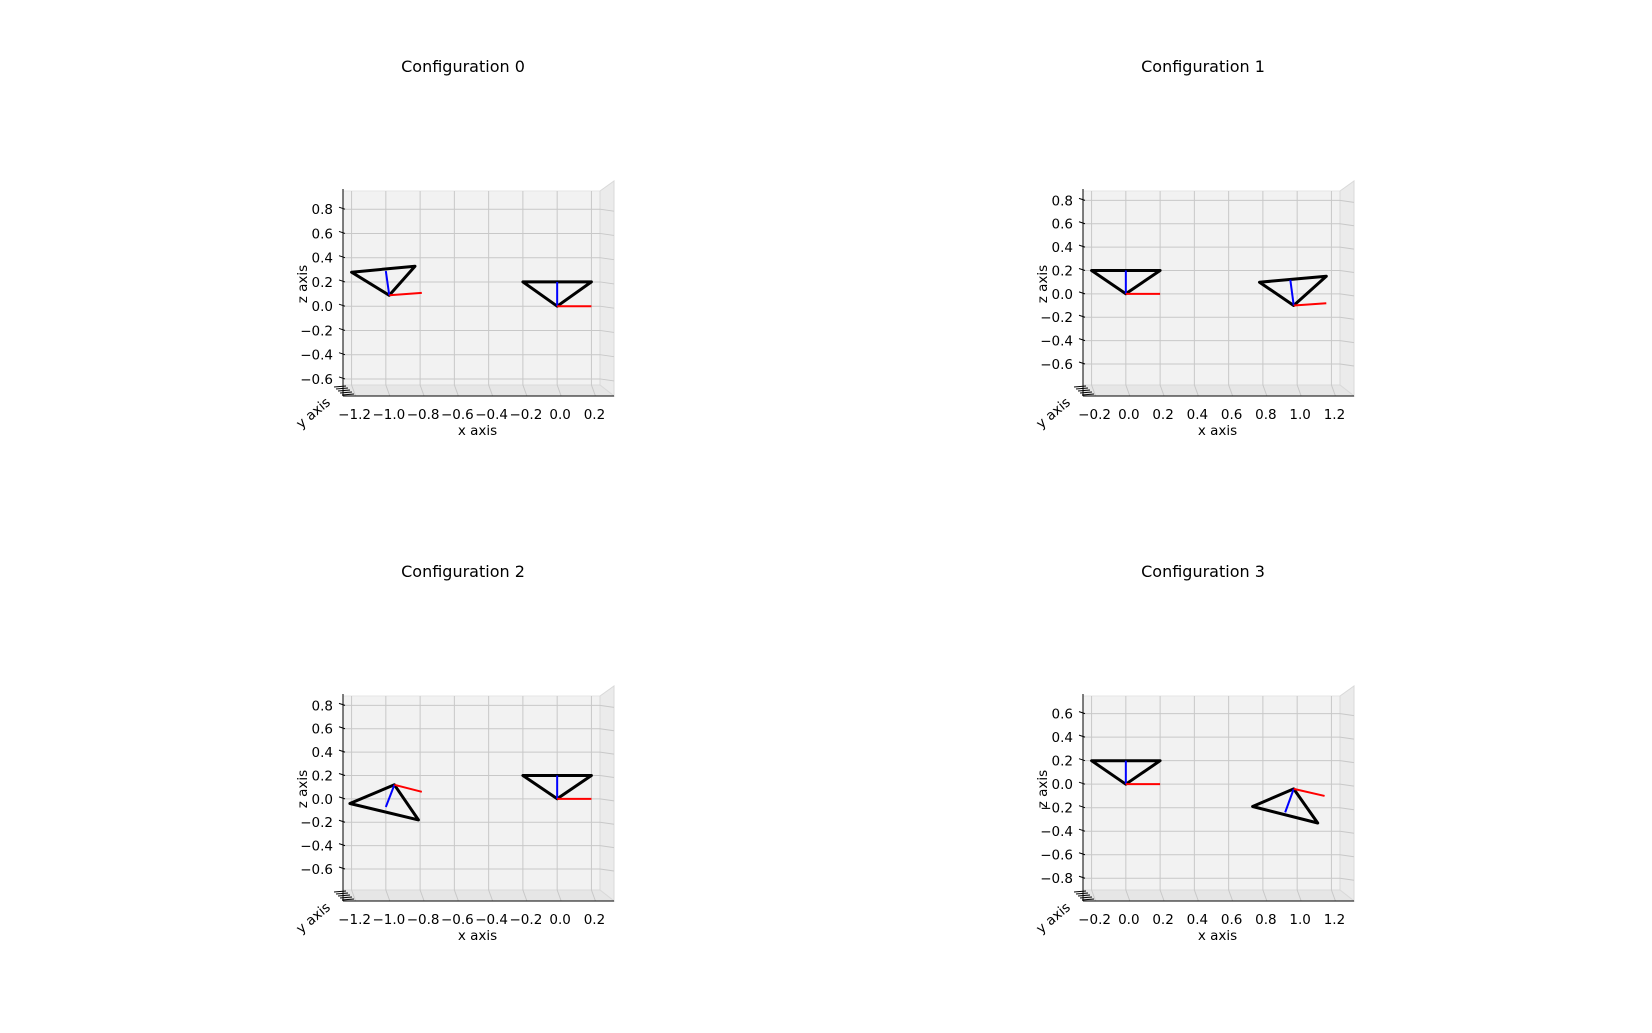 This screenshot has height=1033, width=1652. What do you see at coordinates (1265, 415) in the screenshot?
I see `x-tick-label: 0.8` at bounding box center [1265, 415].